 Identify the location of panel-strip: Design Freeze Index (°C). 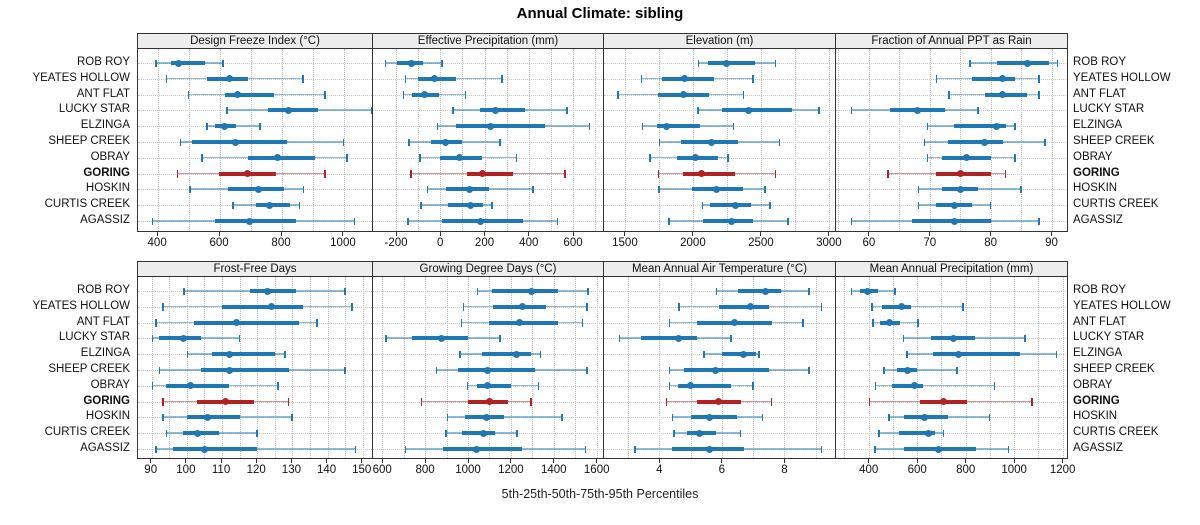
(255, 40).